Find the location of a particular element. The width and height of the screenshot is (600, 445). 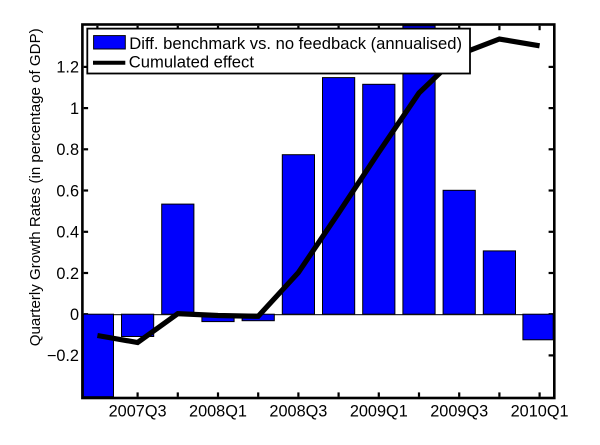

svg-text: 0.4 is located at coordinates (67, 233).